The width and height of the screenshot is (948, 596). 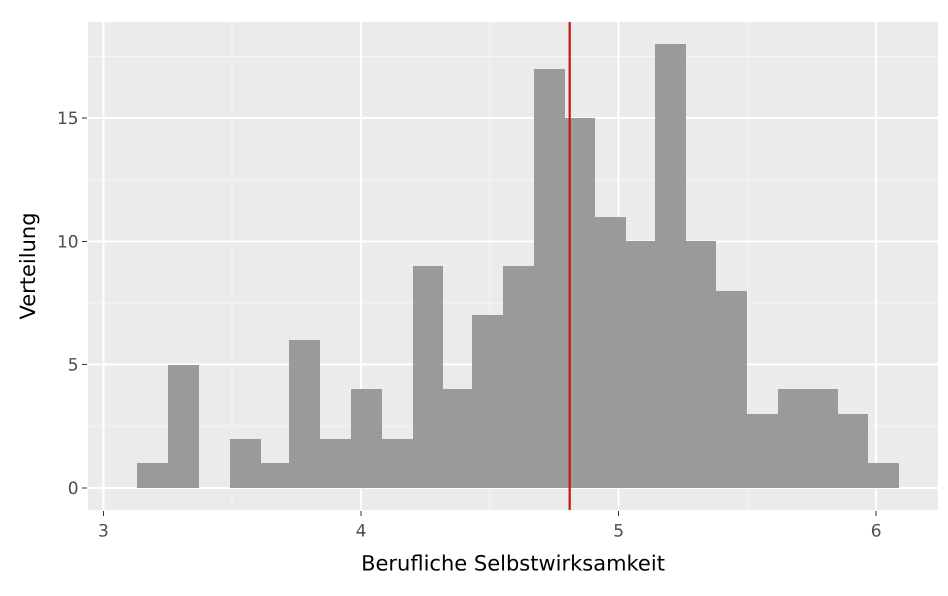 What do you see at coordinates (67, 242) in the screenshot?
I see `y-tick-label: 10` at bounding box center [67, 242].